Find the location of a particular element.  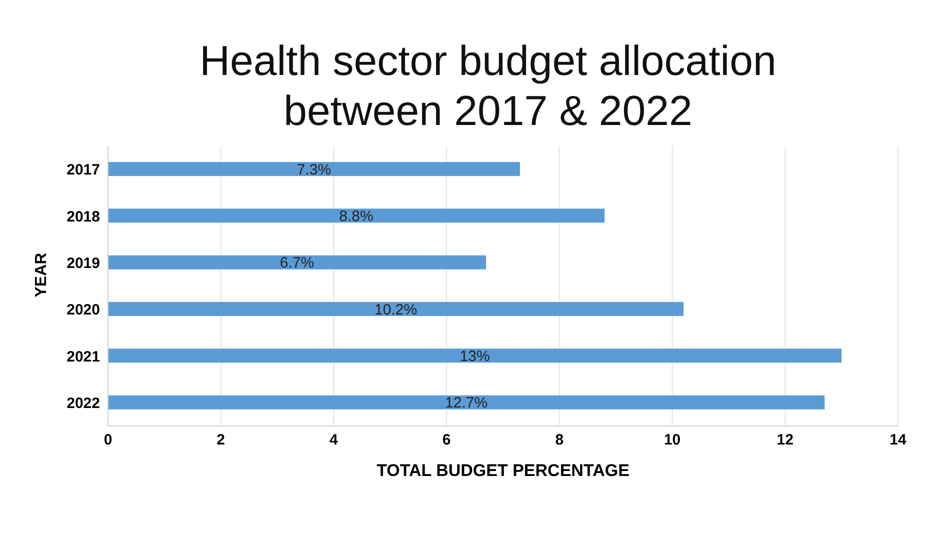

chart-title: Health sector budget allocation between 2017 & 2022 is located at coordinates (488, 86).